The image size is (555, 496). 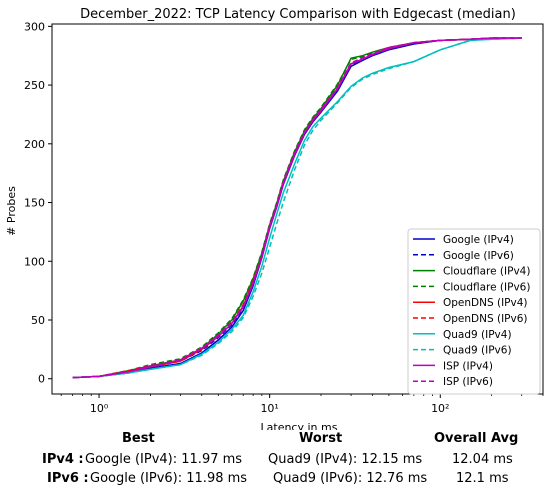 What do you see at coordinates (478, 240) in the screenshot?
I see `legend-label-google-ipv4: Google (IPv4)` at bounding box center [478, 240].